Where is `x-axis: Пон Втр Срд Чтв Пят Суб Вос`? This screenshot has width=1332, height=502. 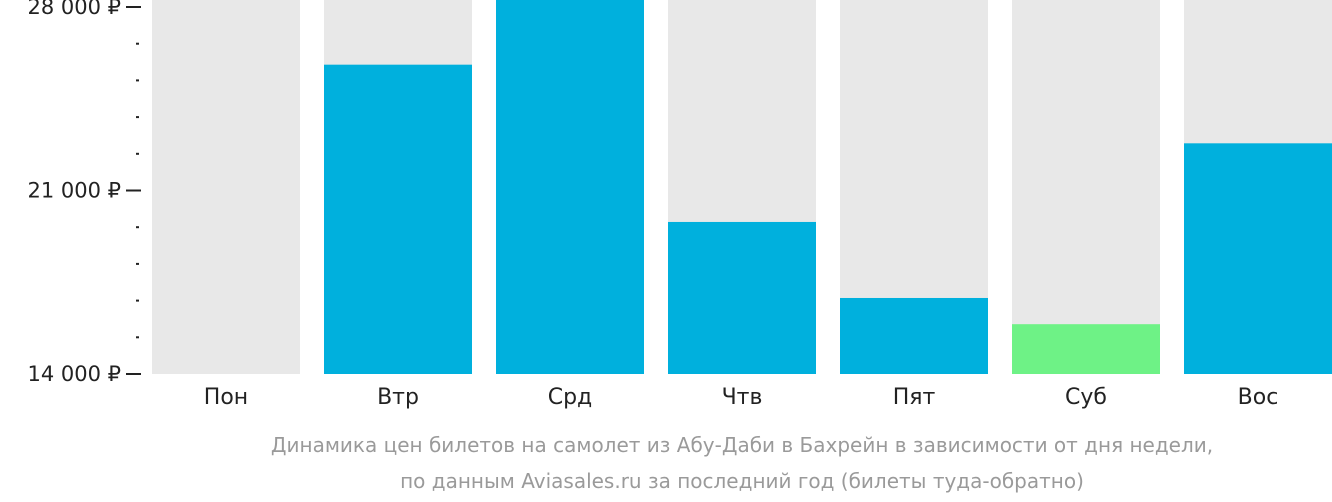
x-axis: Пон Втр Срд Чтв Пят Суб Вос is located at coordinates (741, 397).